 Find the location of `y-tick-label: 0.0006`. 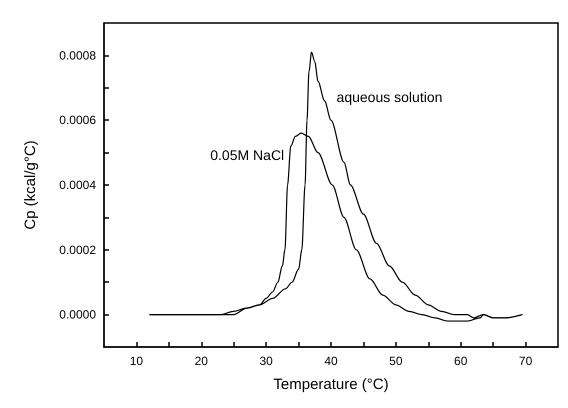

y-tick-label: 0.0006 is located at coordinates (77, 120).